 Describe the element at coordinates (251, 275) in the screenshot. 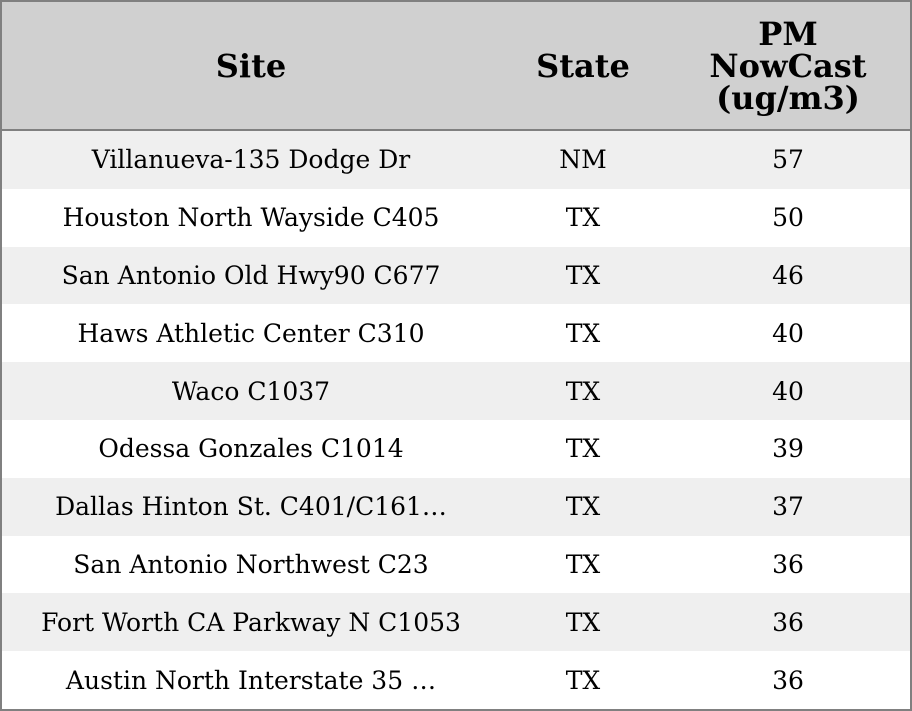

I see `cell-site: San Antonio Old Hwy90 C677` at that location.